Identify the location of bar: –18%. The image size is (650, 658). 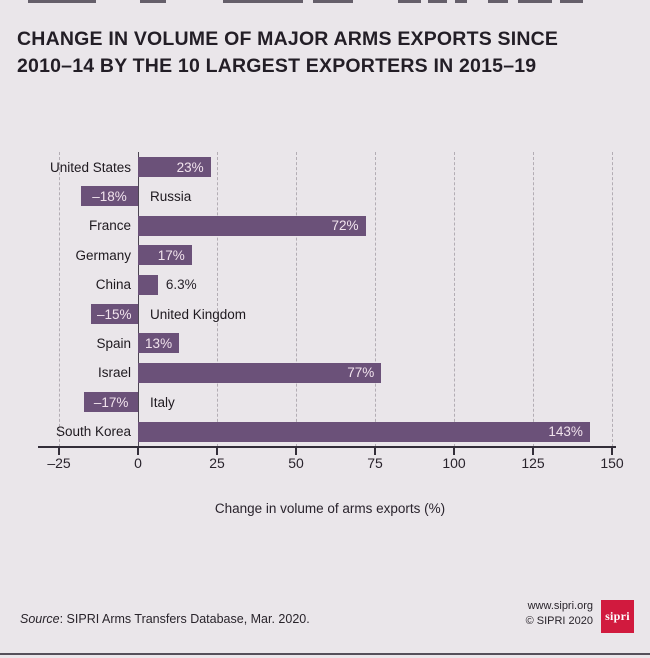
(109, 196).